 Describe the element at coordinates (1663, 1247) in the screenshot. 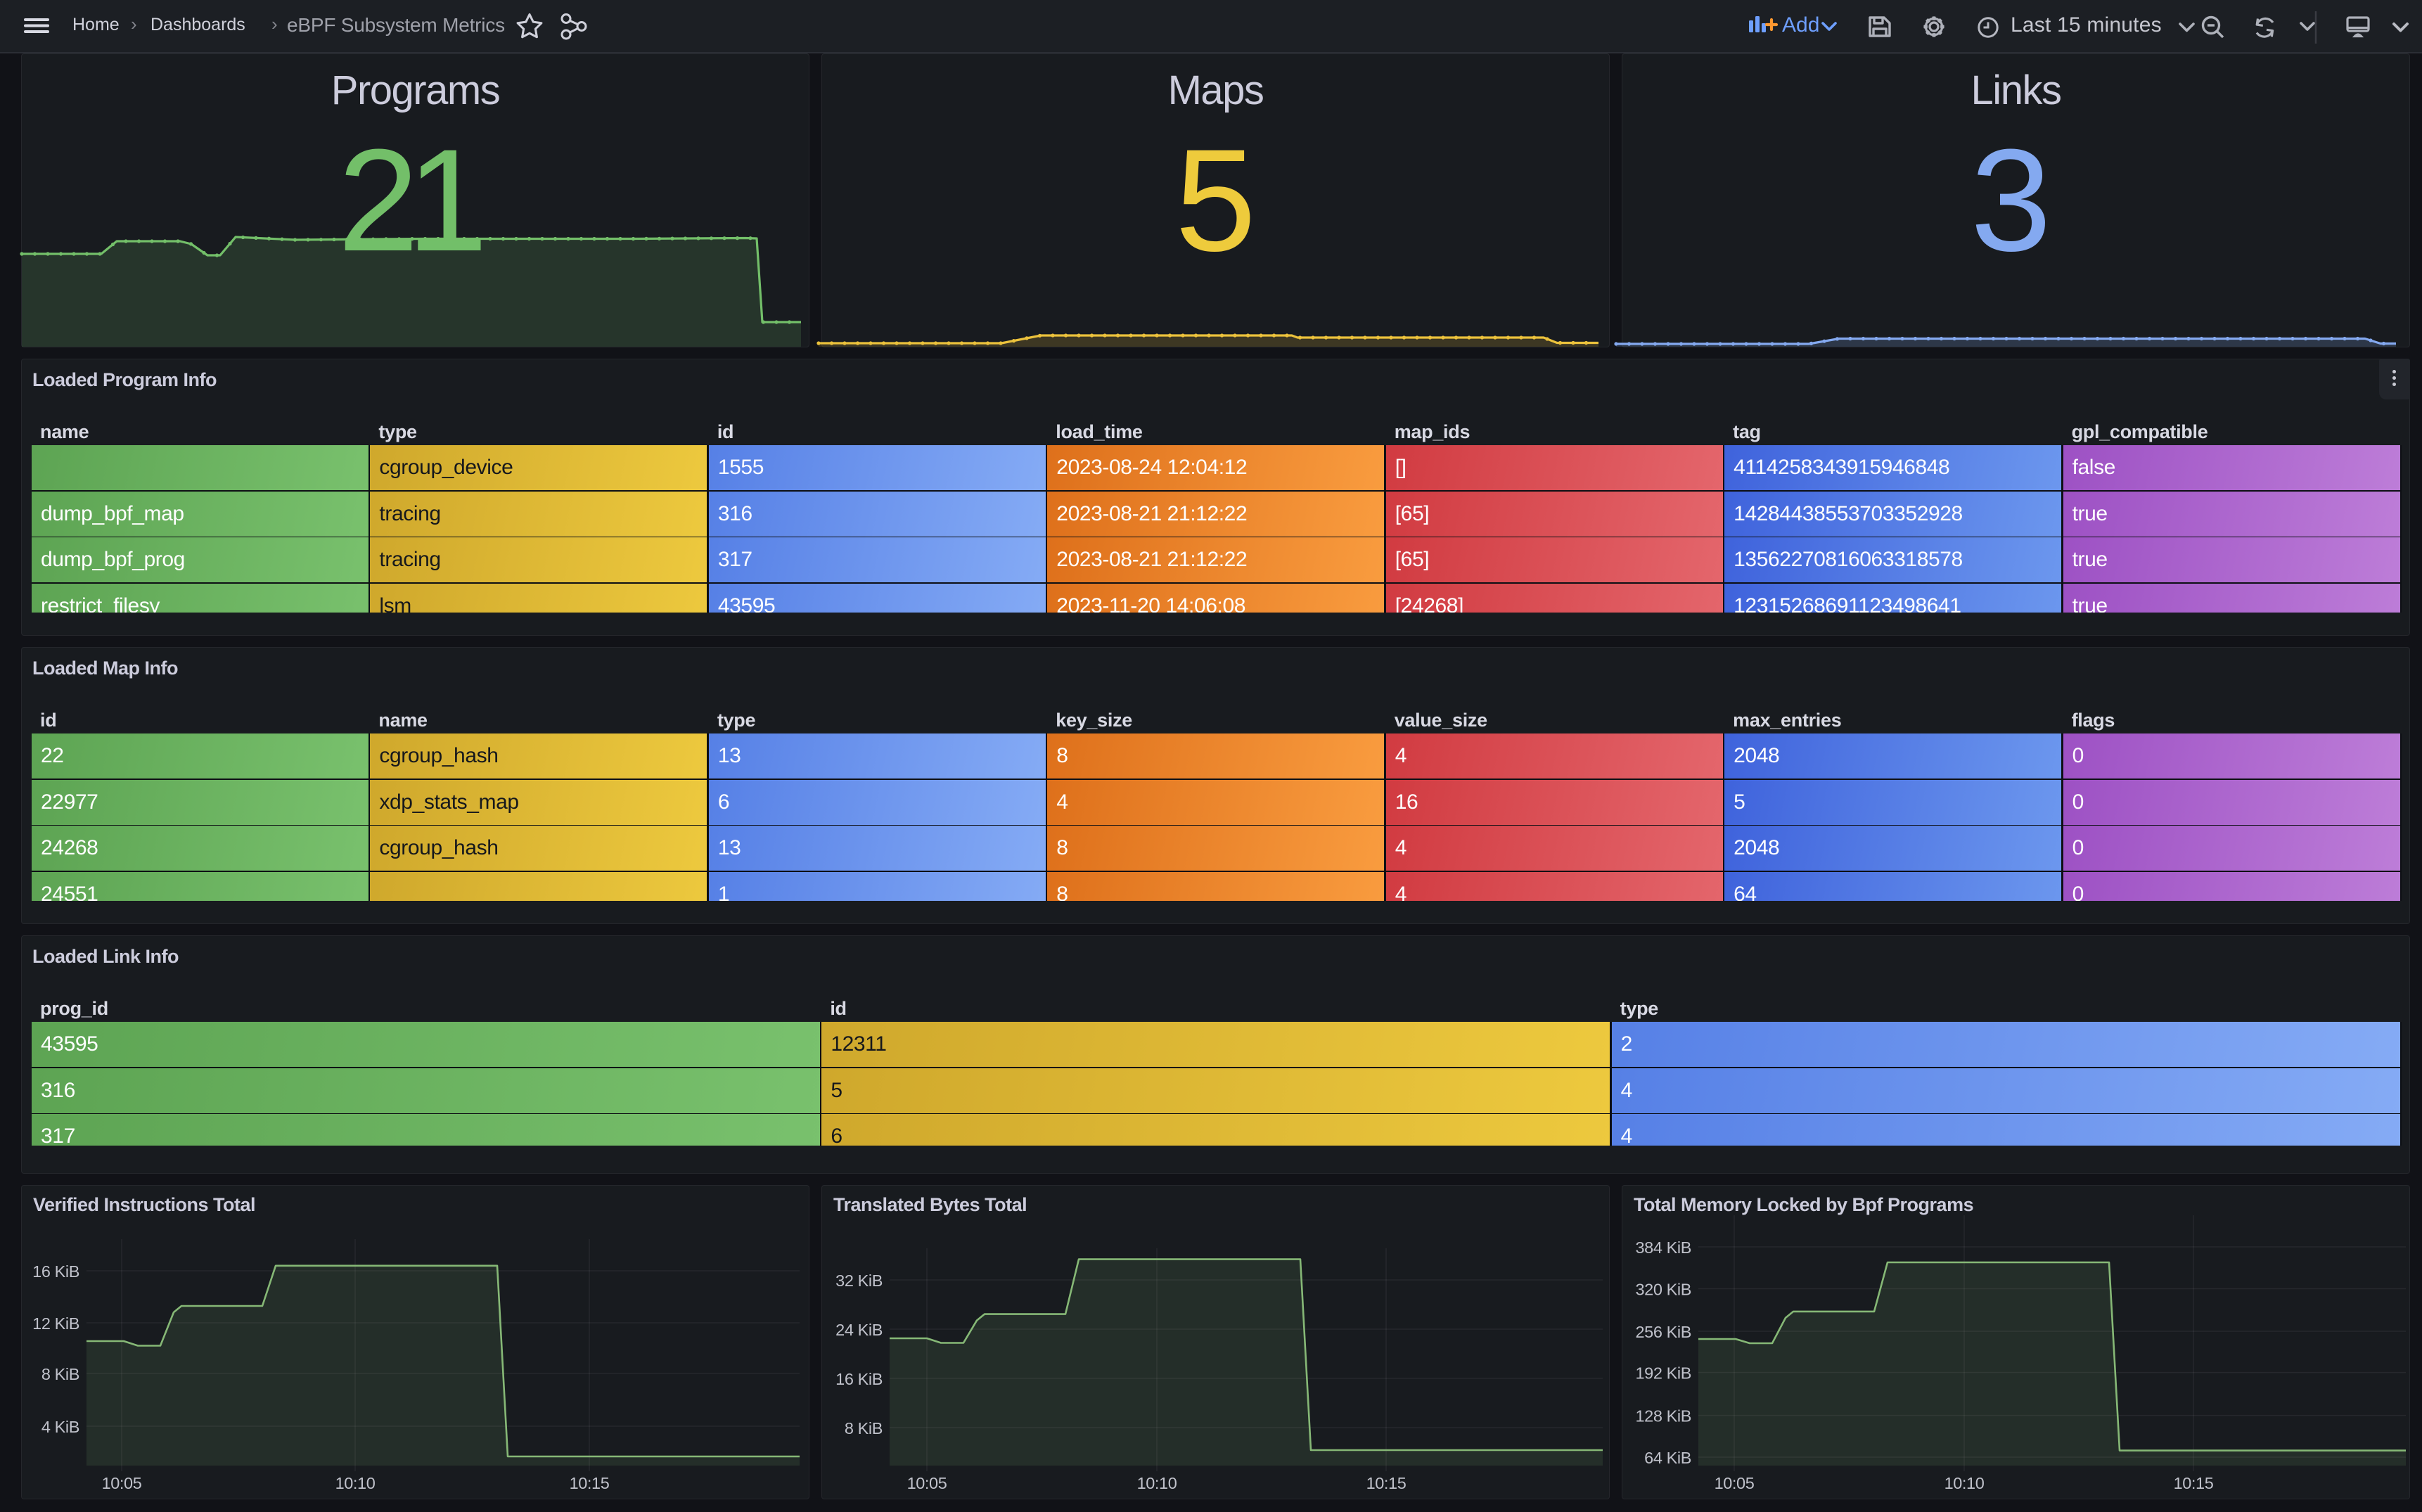

I see `svg-text: 384 KiB` at that location.